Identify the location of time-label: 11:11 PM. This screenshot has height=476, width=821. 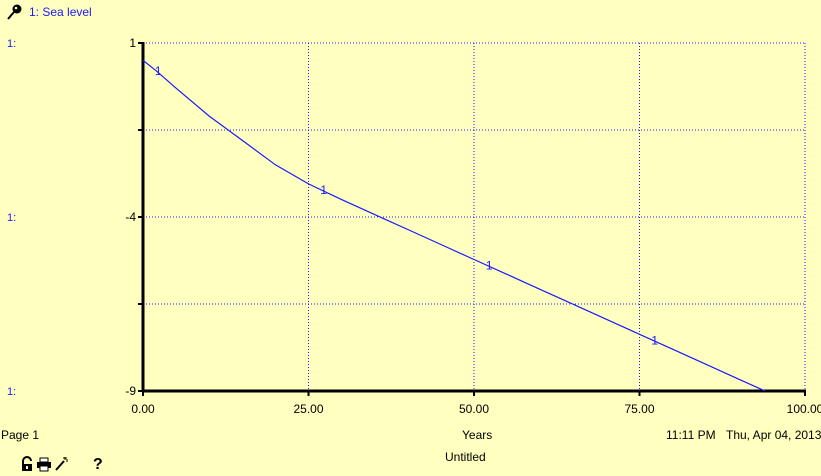
(691, 435).